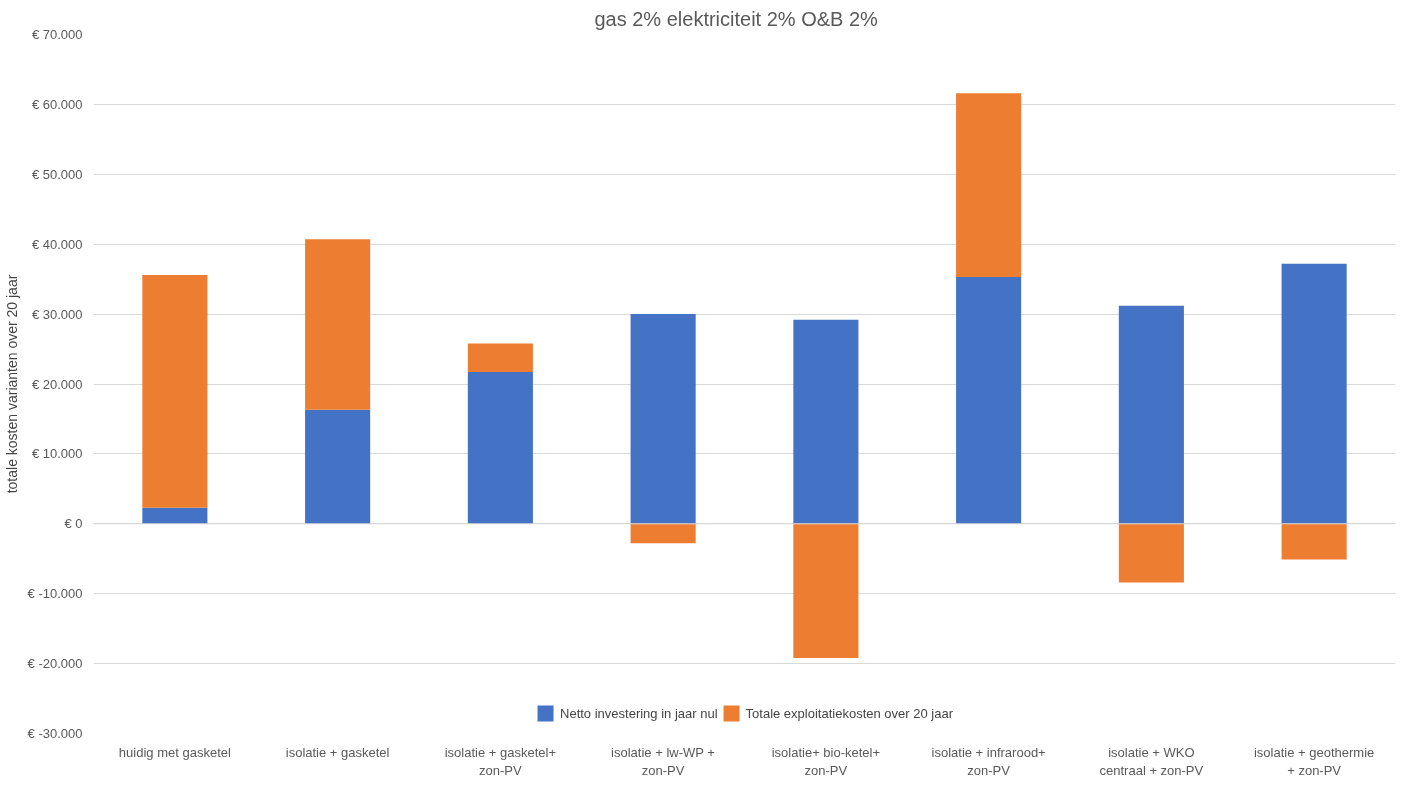 The height and width of the screenshot is (790, 1408). Describe the element at coordinates (73, 524) in the screenshot. I see `y-tick-label: € 0` at that location.